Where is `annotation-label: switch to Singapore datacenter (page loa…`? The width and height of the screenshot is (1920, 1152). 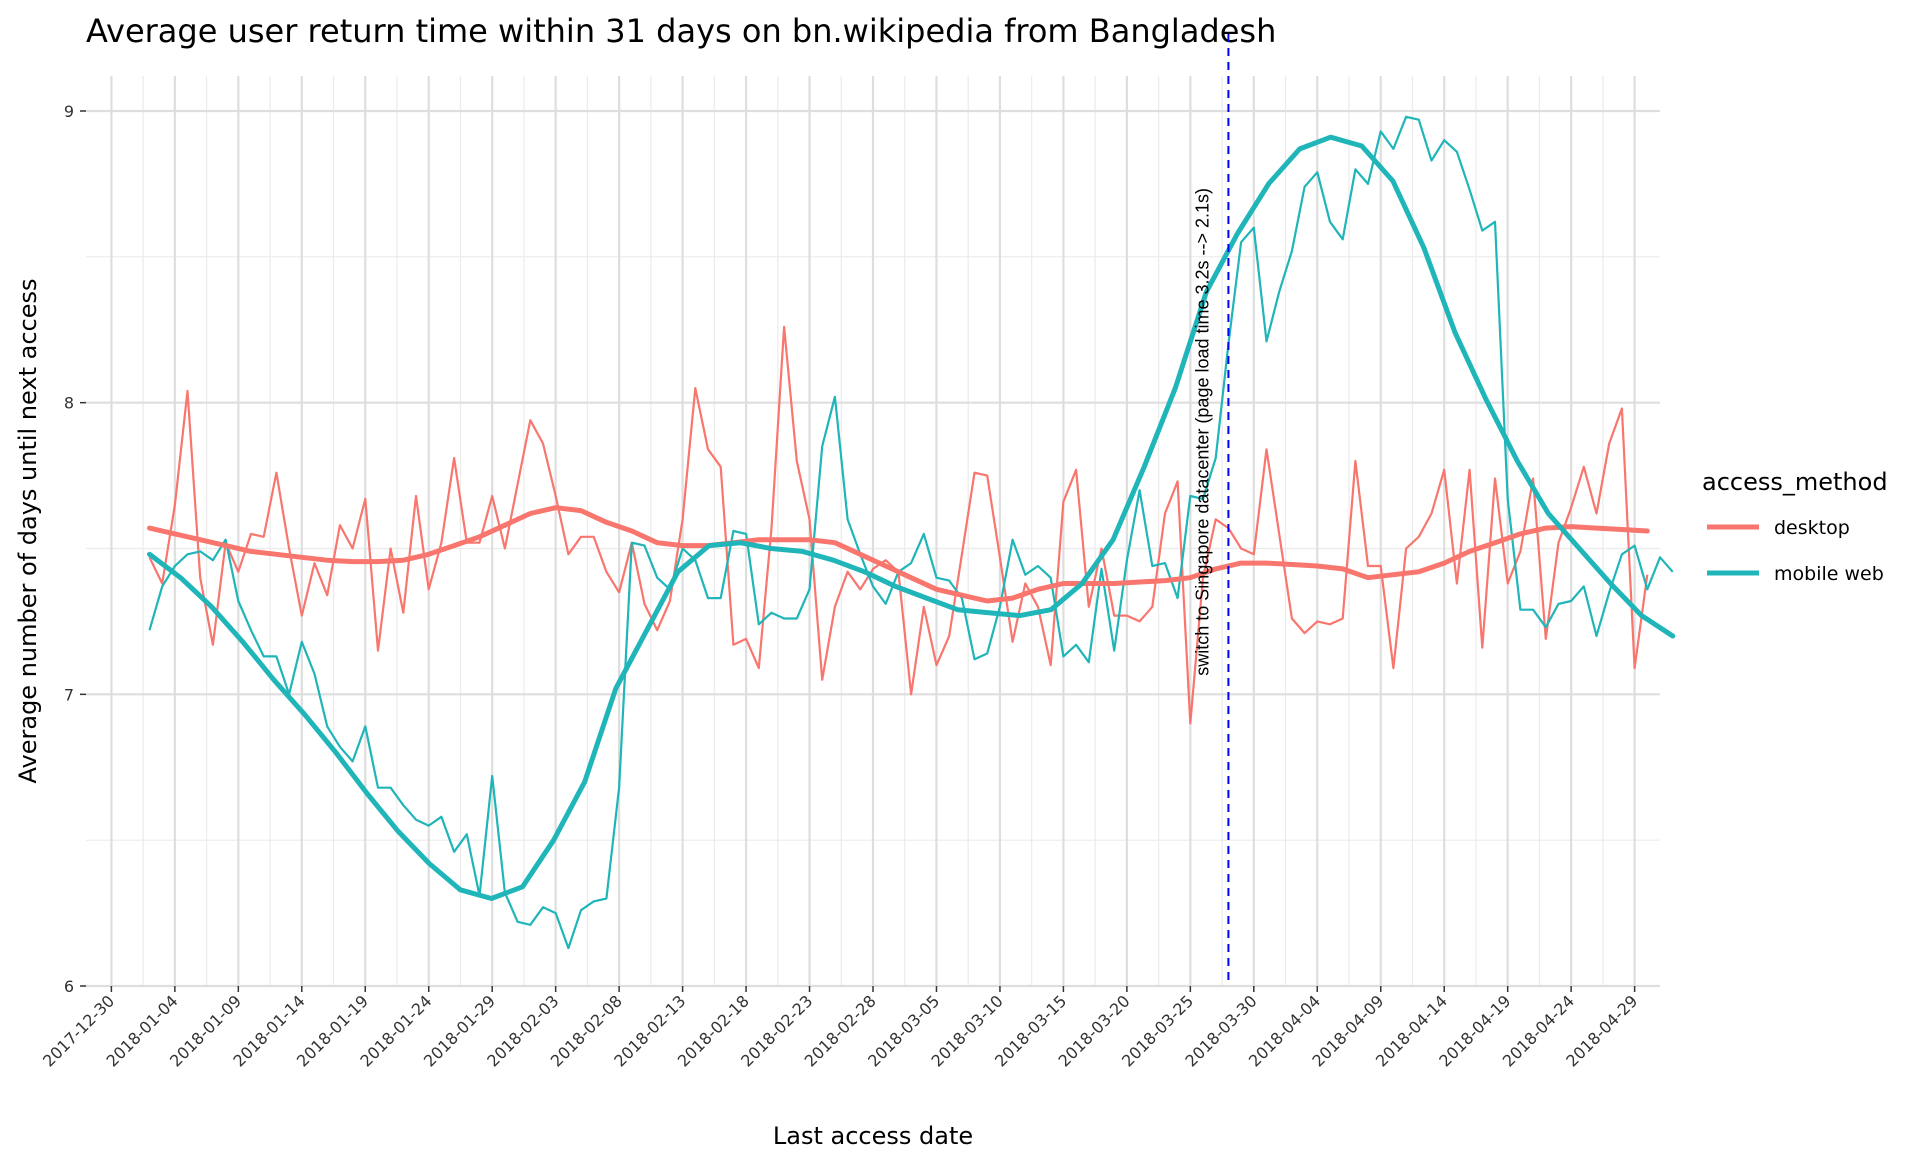
annotation-label: switch to Singapore datacenter (page loa… is located at coordinates (1202, 432).